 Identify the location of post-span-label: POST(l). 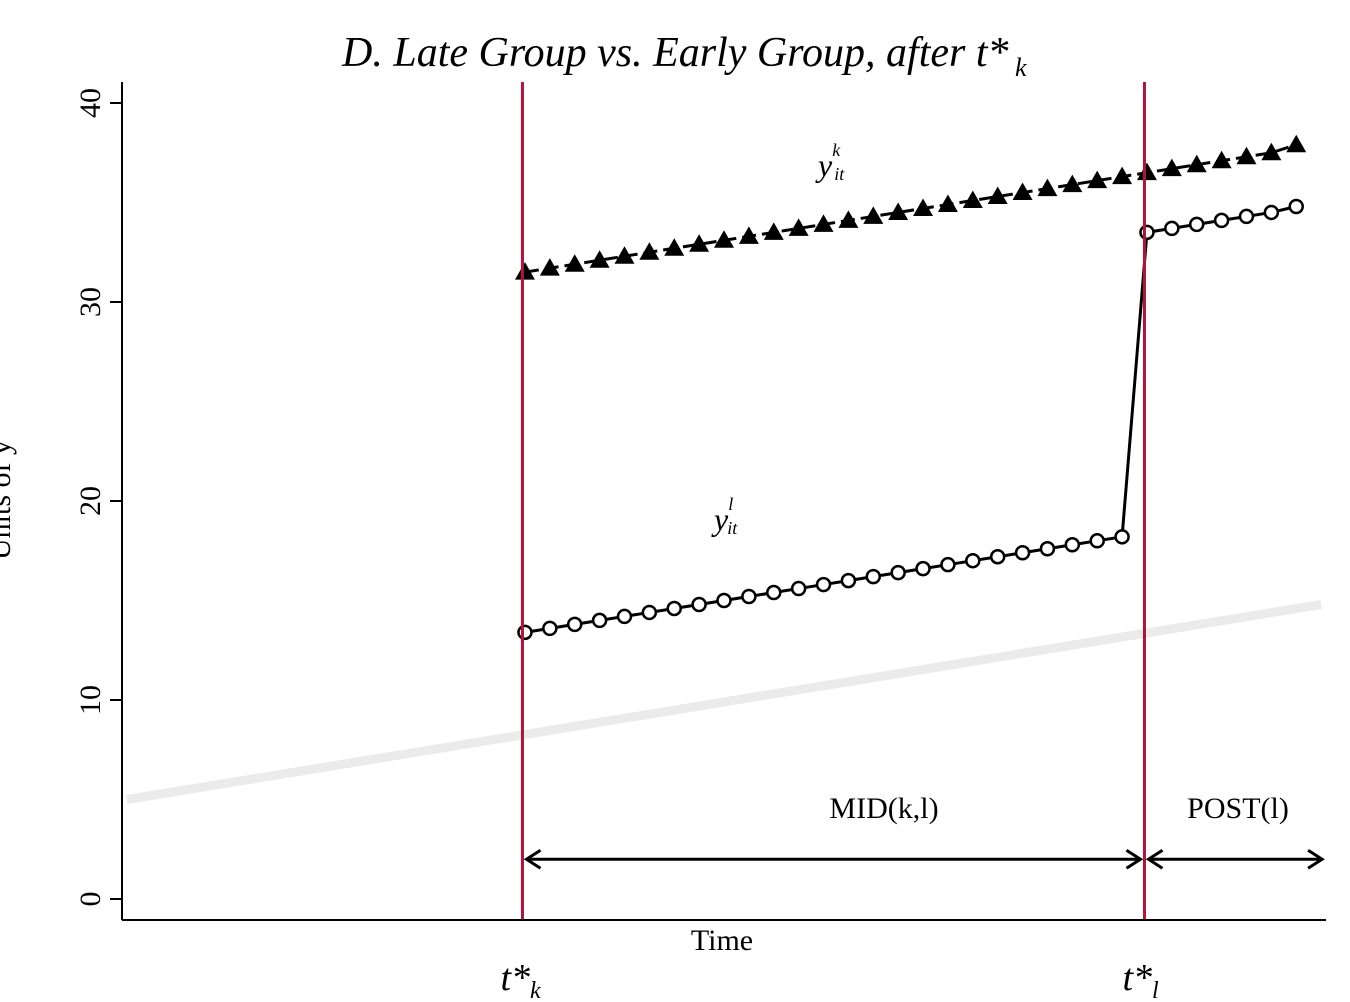
(1238, 808).